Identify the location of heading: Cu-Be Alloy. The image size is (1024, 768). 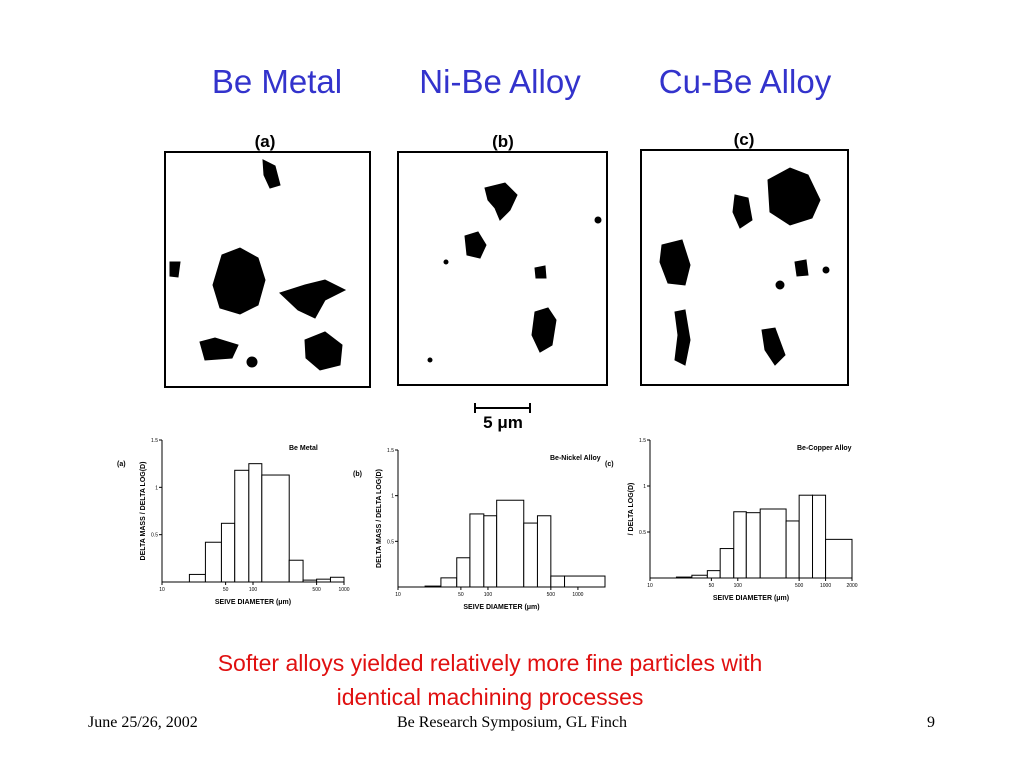
(745, 81).